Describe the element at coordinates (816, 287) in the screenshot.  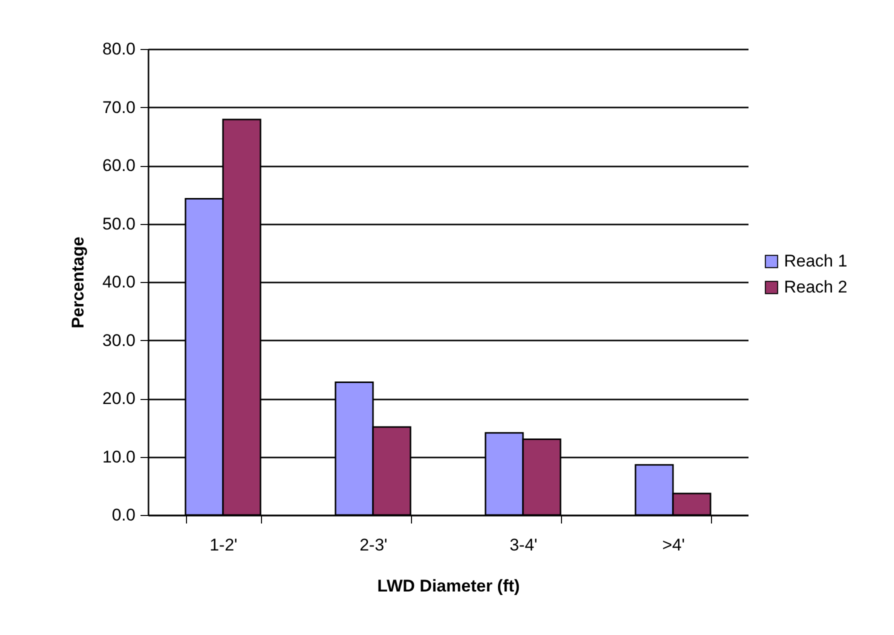
I see `legend-label: Reach 2` at that location.